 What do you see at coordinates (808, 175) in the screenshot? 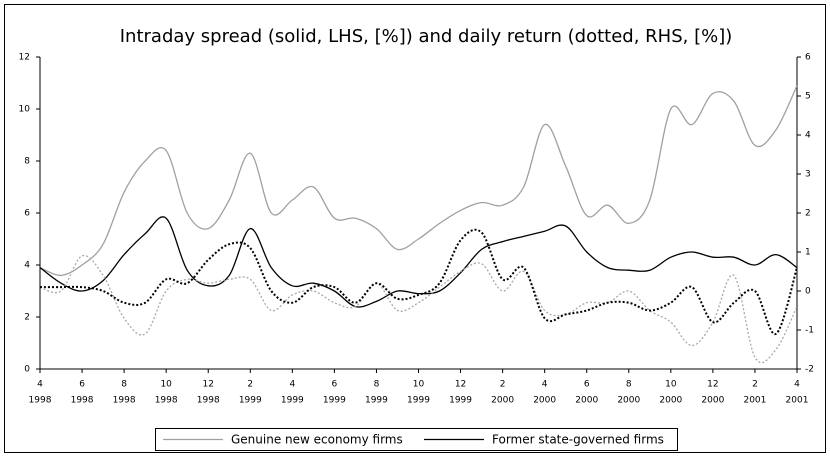
I see `y2-tick-label: 3` at bounding box center [808, 175].